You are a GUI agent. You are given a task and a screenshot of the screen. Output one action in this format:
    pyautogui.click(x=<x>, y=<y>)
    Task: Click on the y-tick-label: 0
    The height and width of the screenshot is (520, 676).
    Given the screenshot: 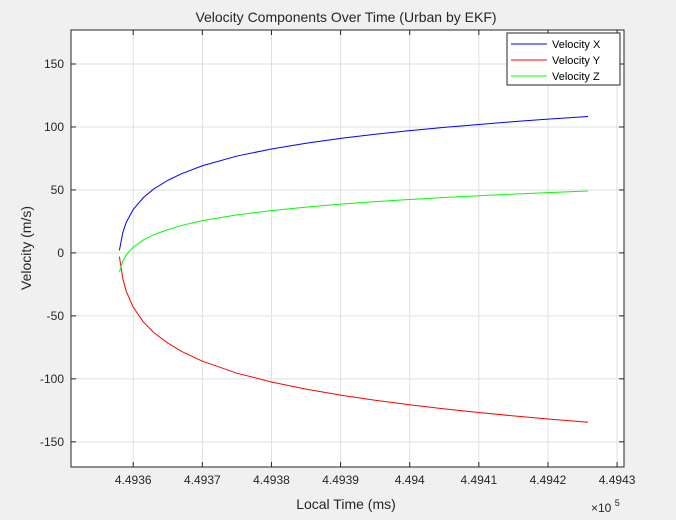 What is the action you would take?
    pyautogui.click(x=60, y=253)
    